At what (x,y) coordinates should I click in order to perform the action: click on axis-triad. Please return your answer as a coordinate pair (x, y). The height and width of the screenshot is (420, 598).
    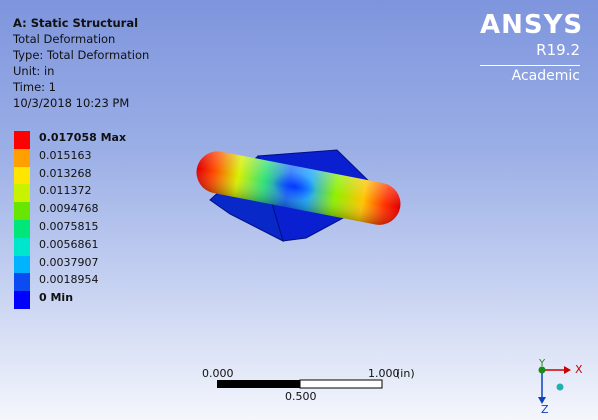
    Looking at the image, I should click on (554, 385).